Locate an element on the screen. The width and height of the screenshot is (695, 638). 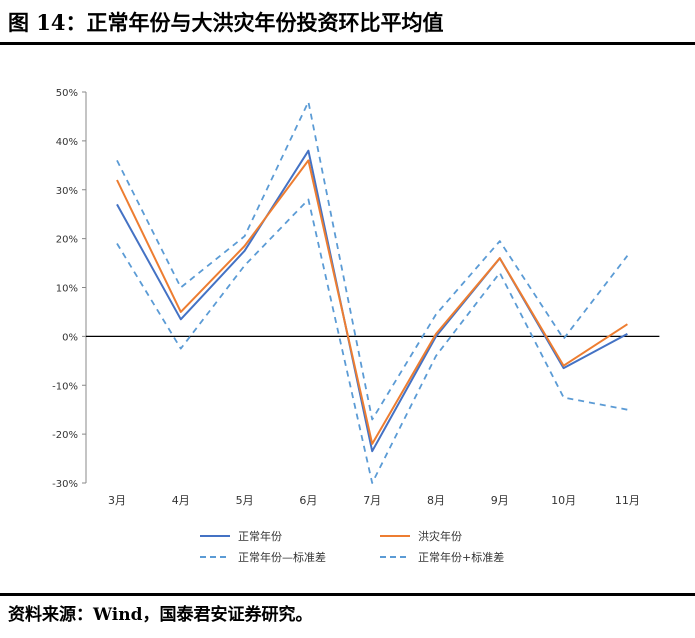
y-tick-label: 10% is located at coordinates (67, 289).